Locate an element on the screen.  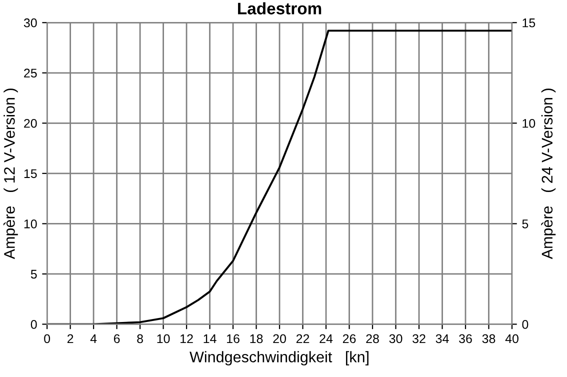
y2-tick-label: 15 is located at coordinates (529, 23).